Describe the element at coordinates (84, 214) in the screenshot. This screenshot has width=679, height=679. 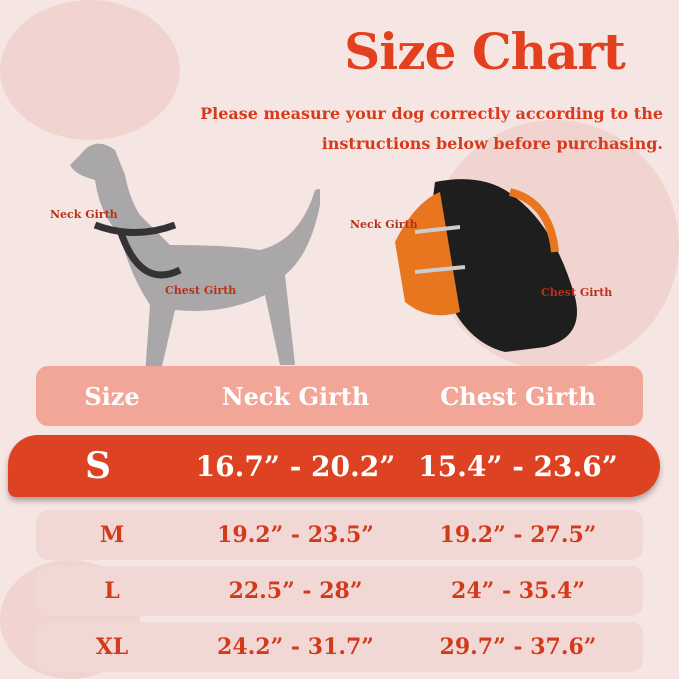
I see `dog-neck-girth-label: Neck Girth` at that location.